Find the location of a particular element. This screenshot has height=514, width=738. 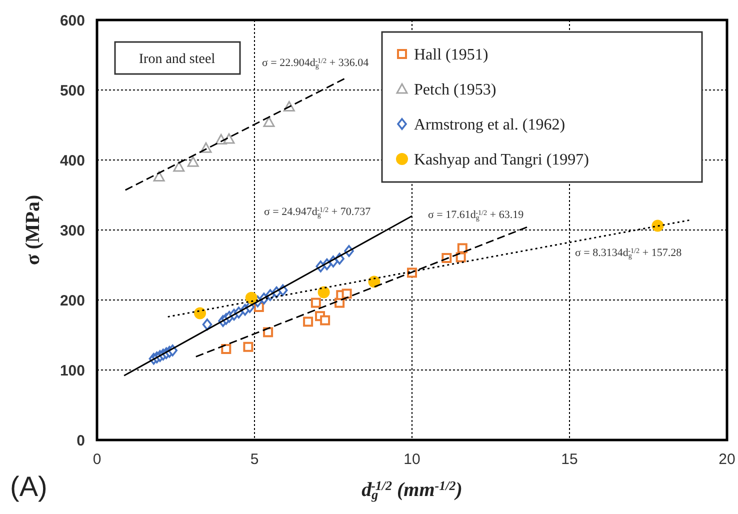

annotation: σ = 24.947d$_{g}$$^{-1/2}$ + 70.737 is located at coordinates (318, 212).